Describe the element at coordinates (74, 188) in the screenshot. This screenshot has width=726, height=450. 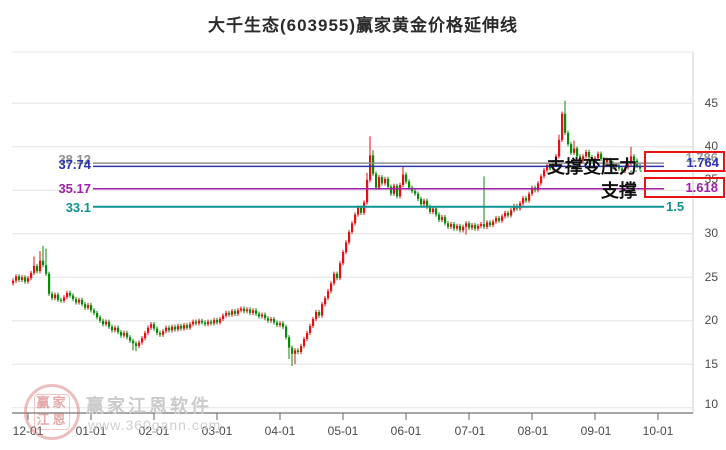
I see `extension-price-label-1618: 35.17` at that location.